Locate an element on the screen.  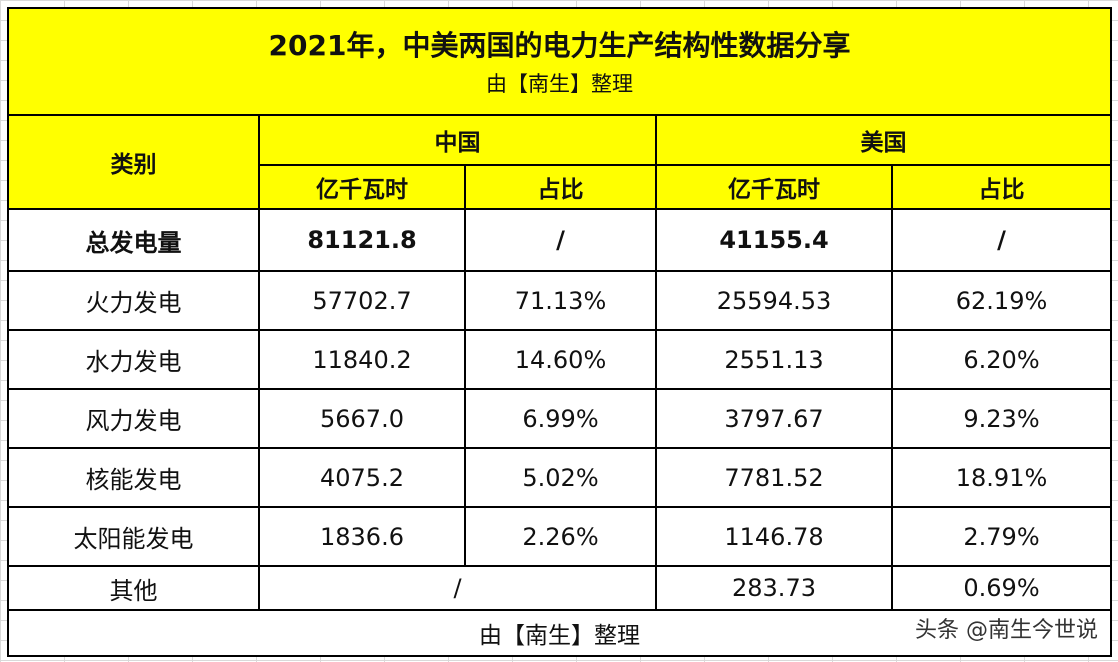
row-label: 太阳能发电 is located at coordinates (133, 536).